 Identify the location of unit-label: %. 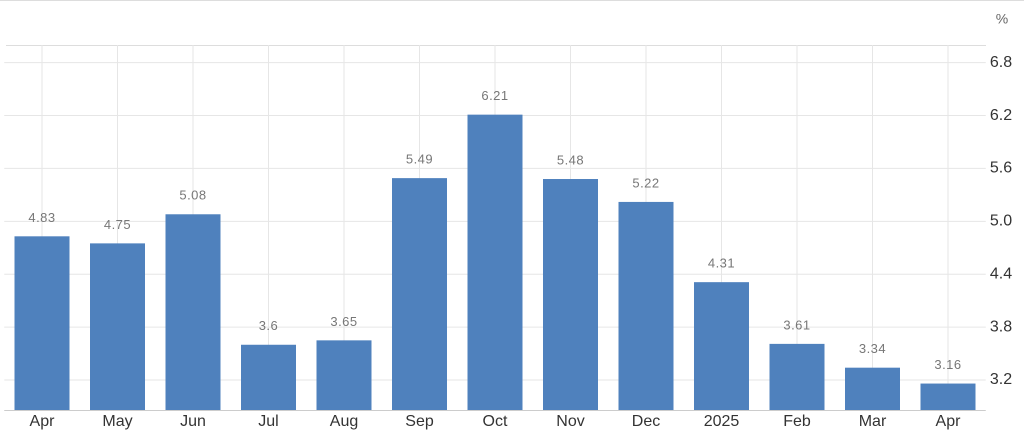
(1002, 19).